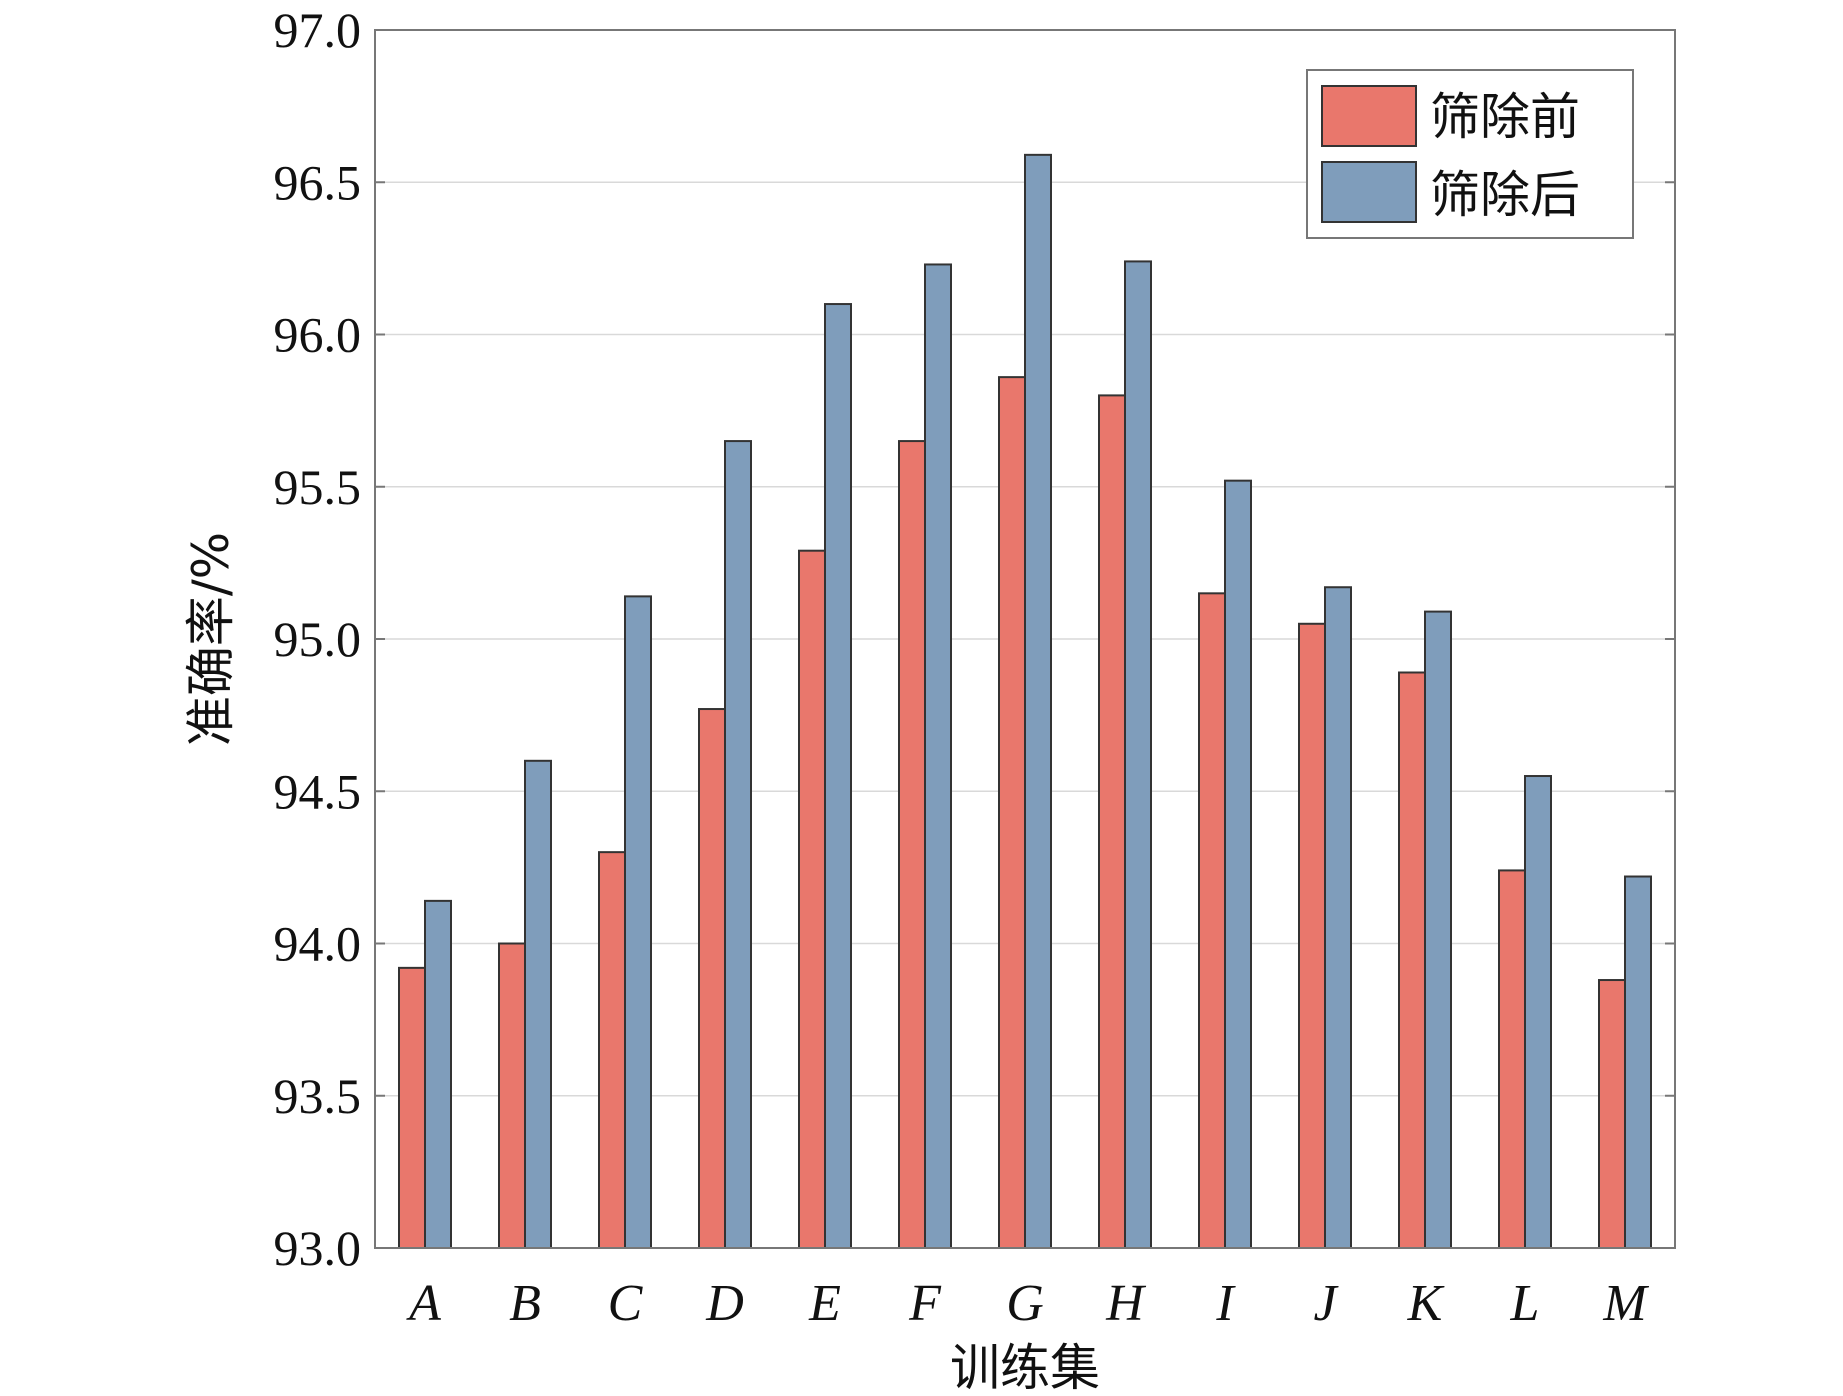 The height and width of the screenshot is (1396, 1843). What do you see at coordinates (318, 335) in the screenshot?
I see `y-tick-label: 96.0` at bounding box center [318, 335].